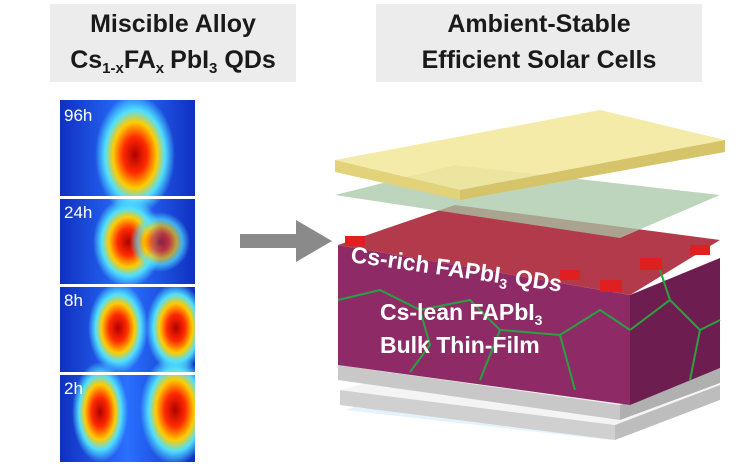  Describe the element at coordinates (538, 24) in the screenshot. I see `right-title-line1: Ambient-Stable` at that location.